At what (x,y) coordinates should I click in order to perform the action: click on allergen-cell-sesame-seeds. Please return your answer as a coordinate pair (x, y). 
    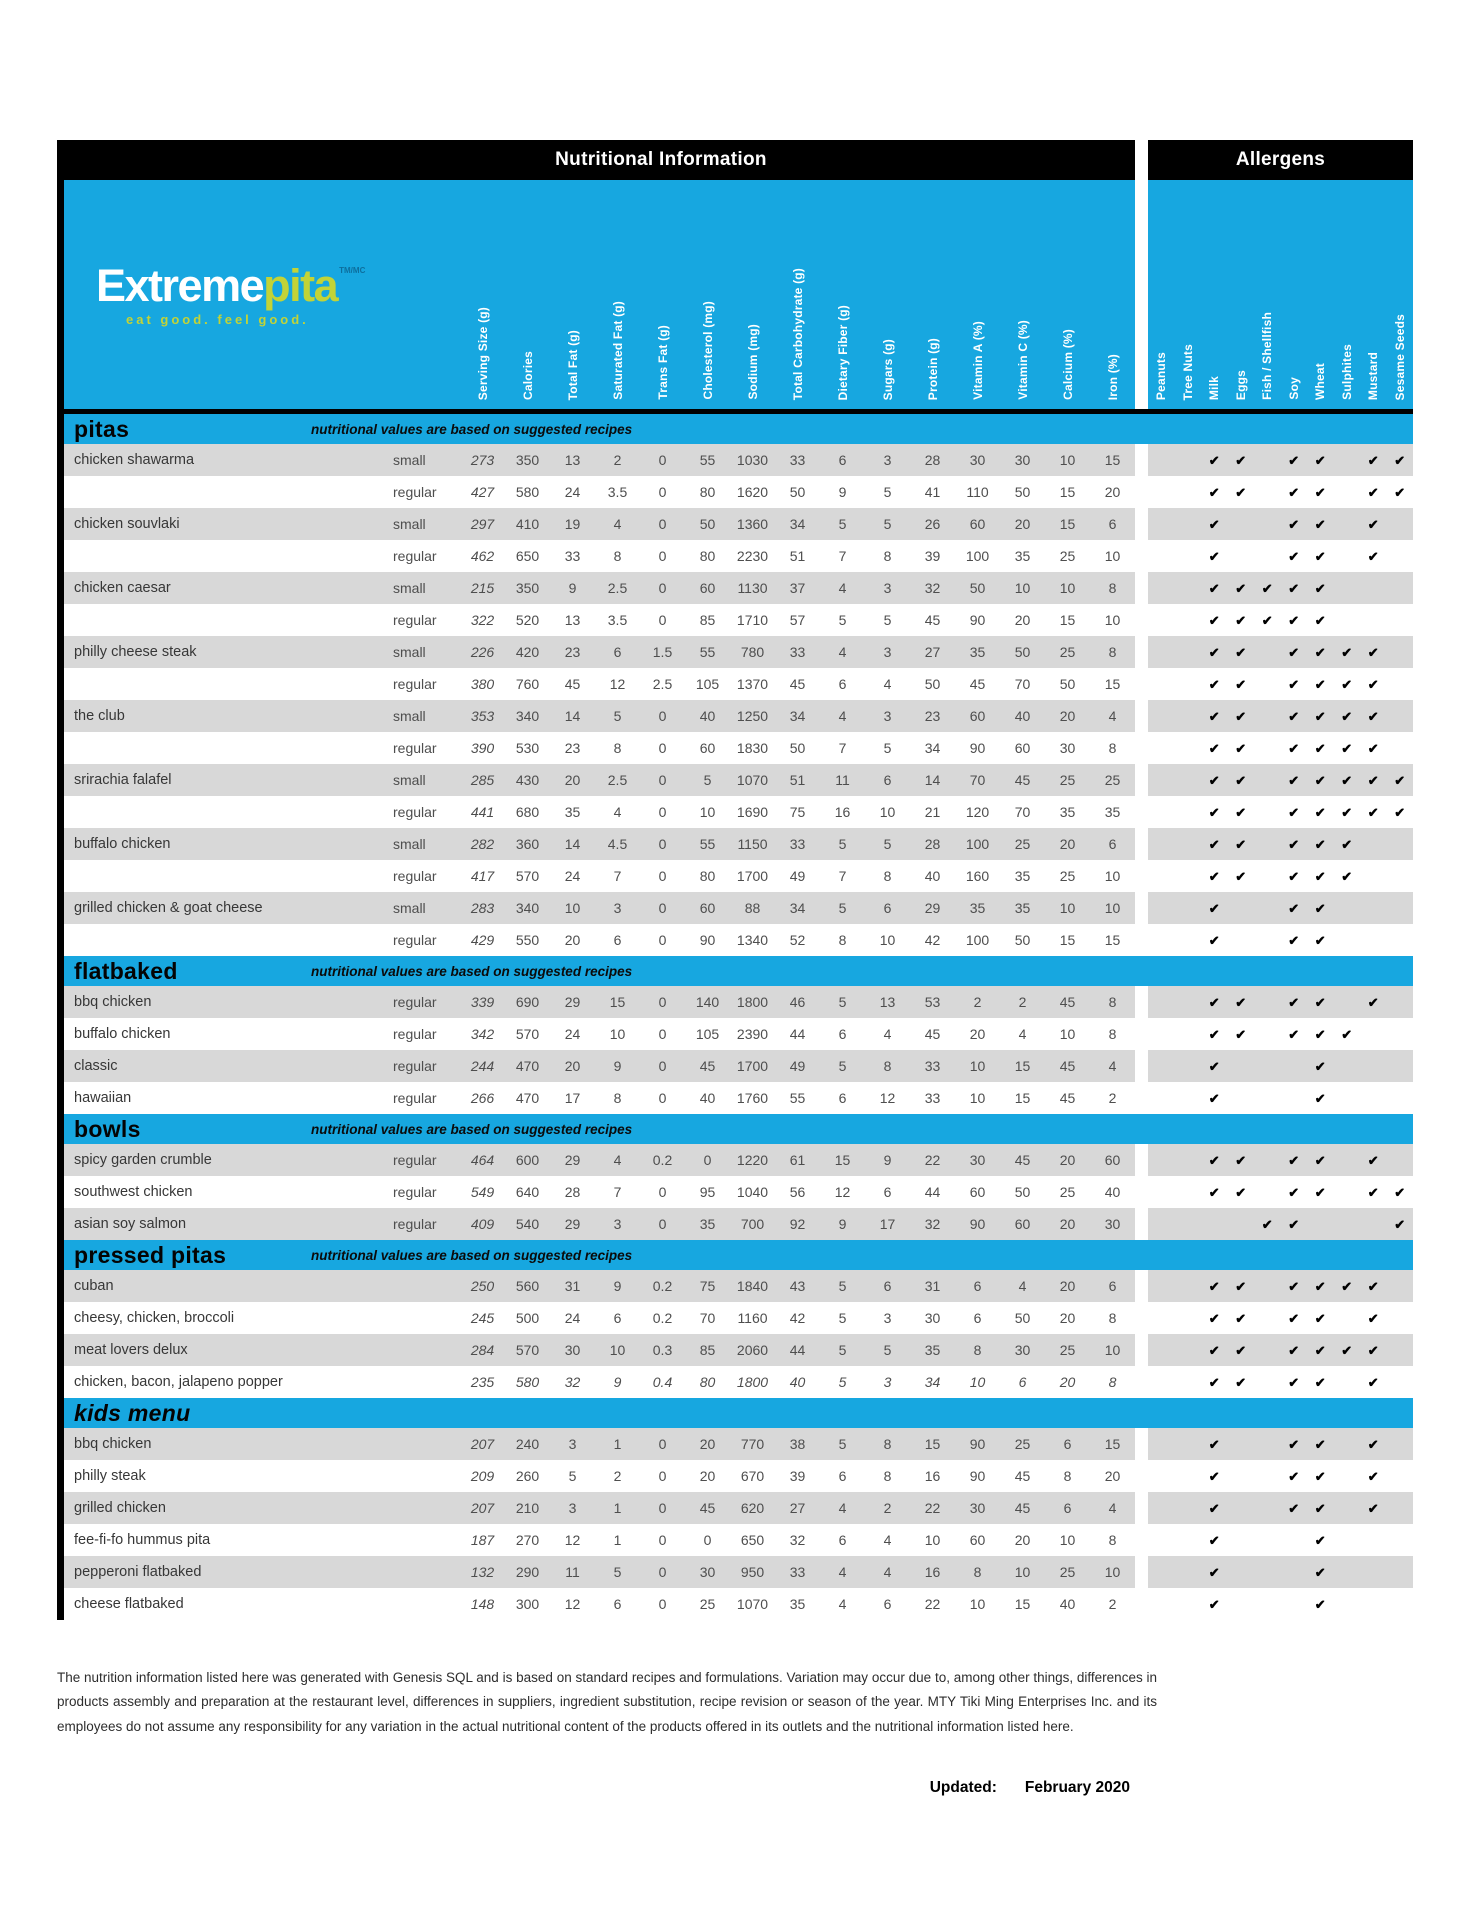
    Looking at the image, I should click on (1400, 748).